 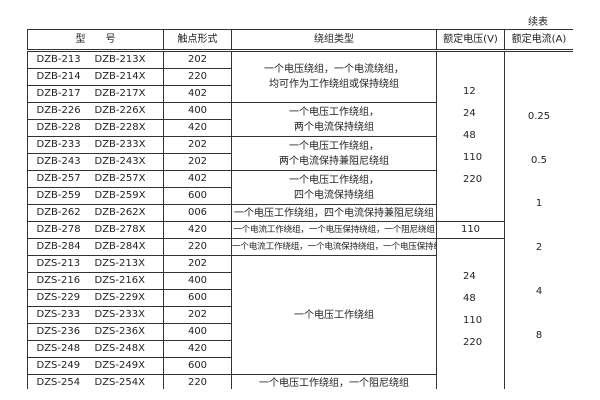 What do you see at coordinates (300, 281) in the screenshot?
I see `table-row: DZS-216 DZS-216X 400` at bounding box center [300, 281].